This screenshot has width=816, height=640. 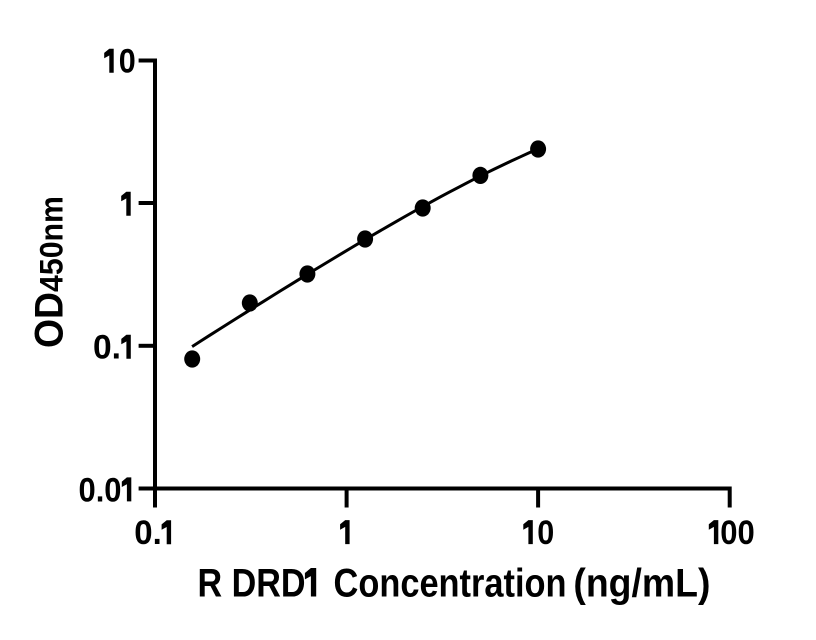 I want to click on svg-text: Concentration, so click(x=450, y=584).